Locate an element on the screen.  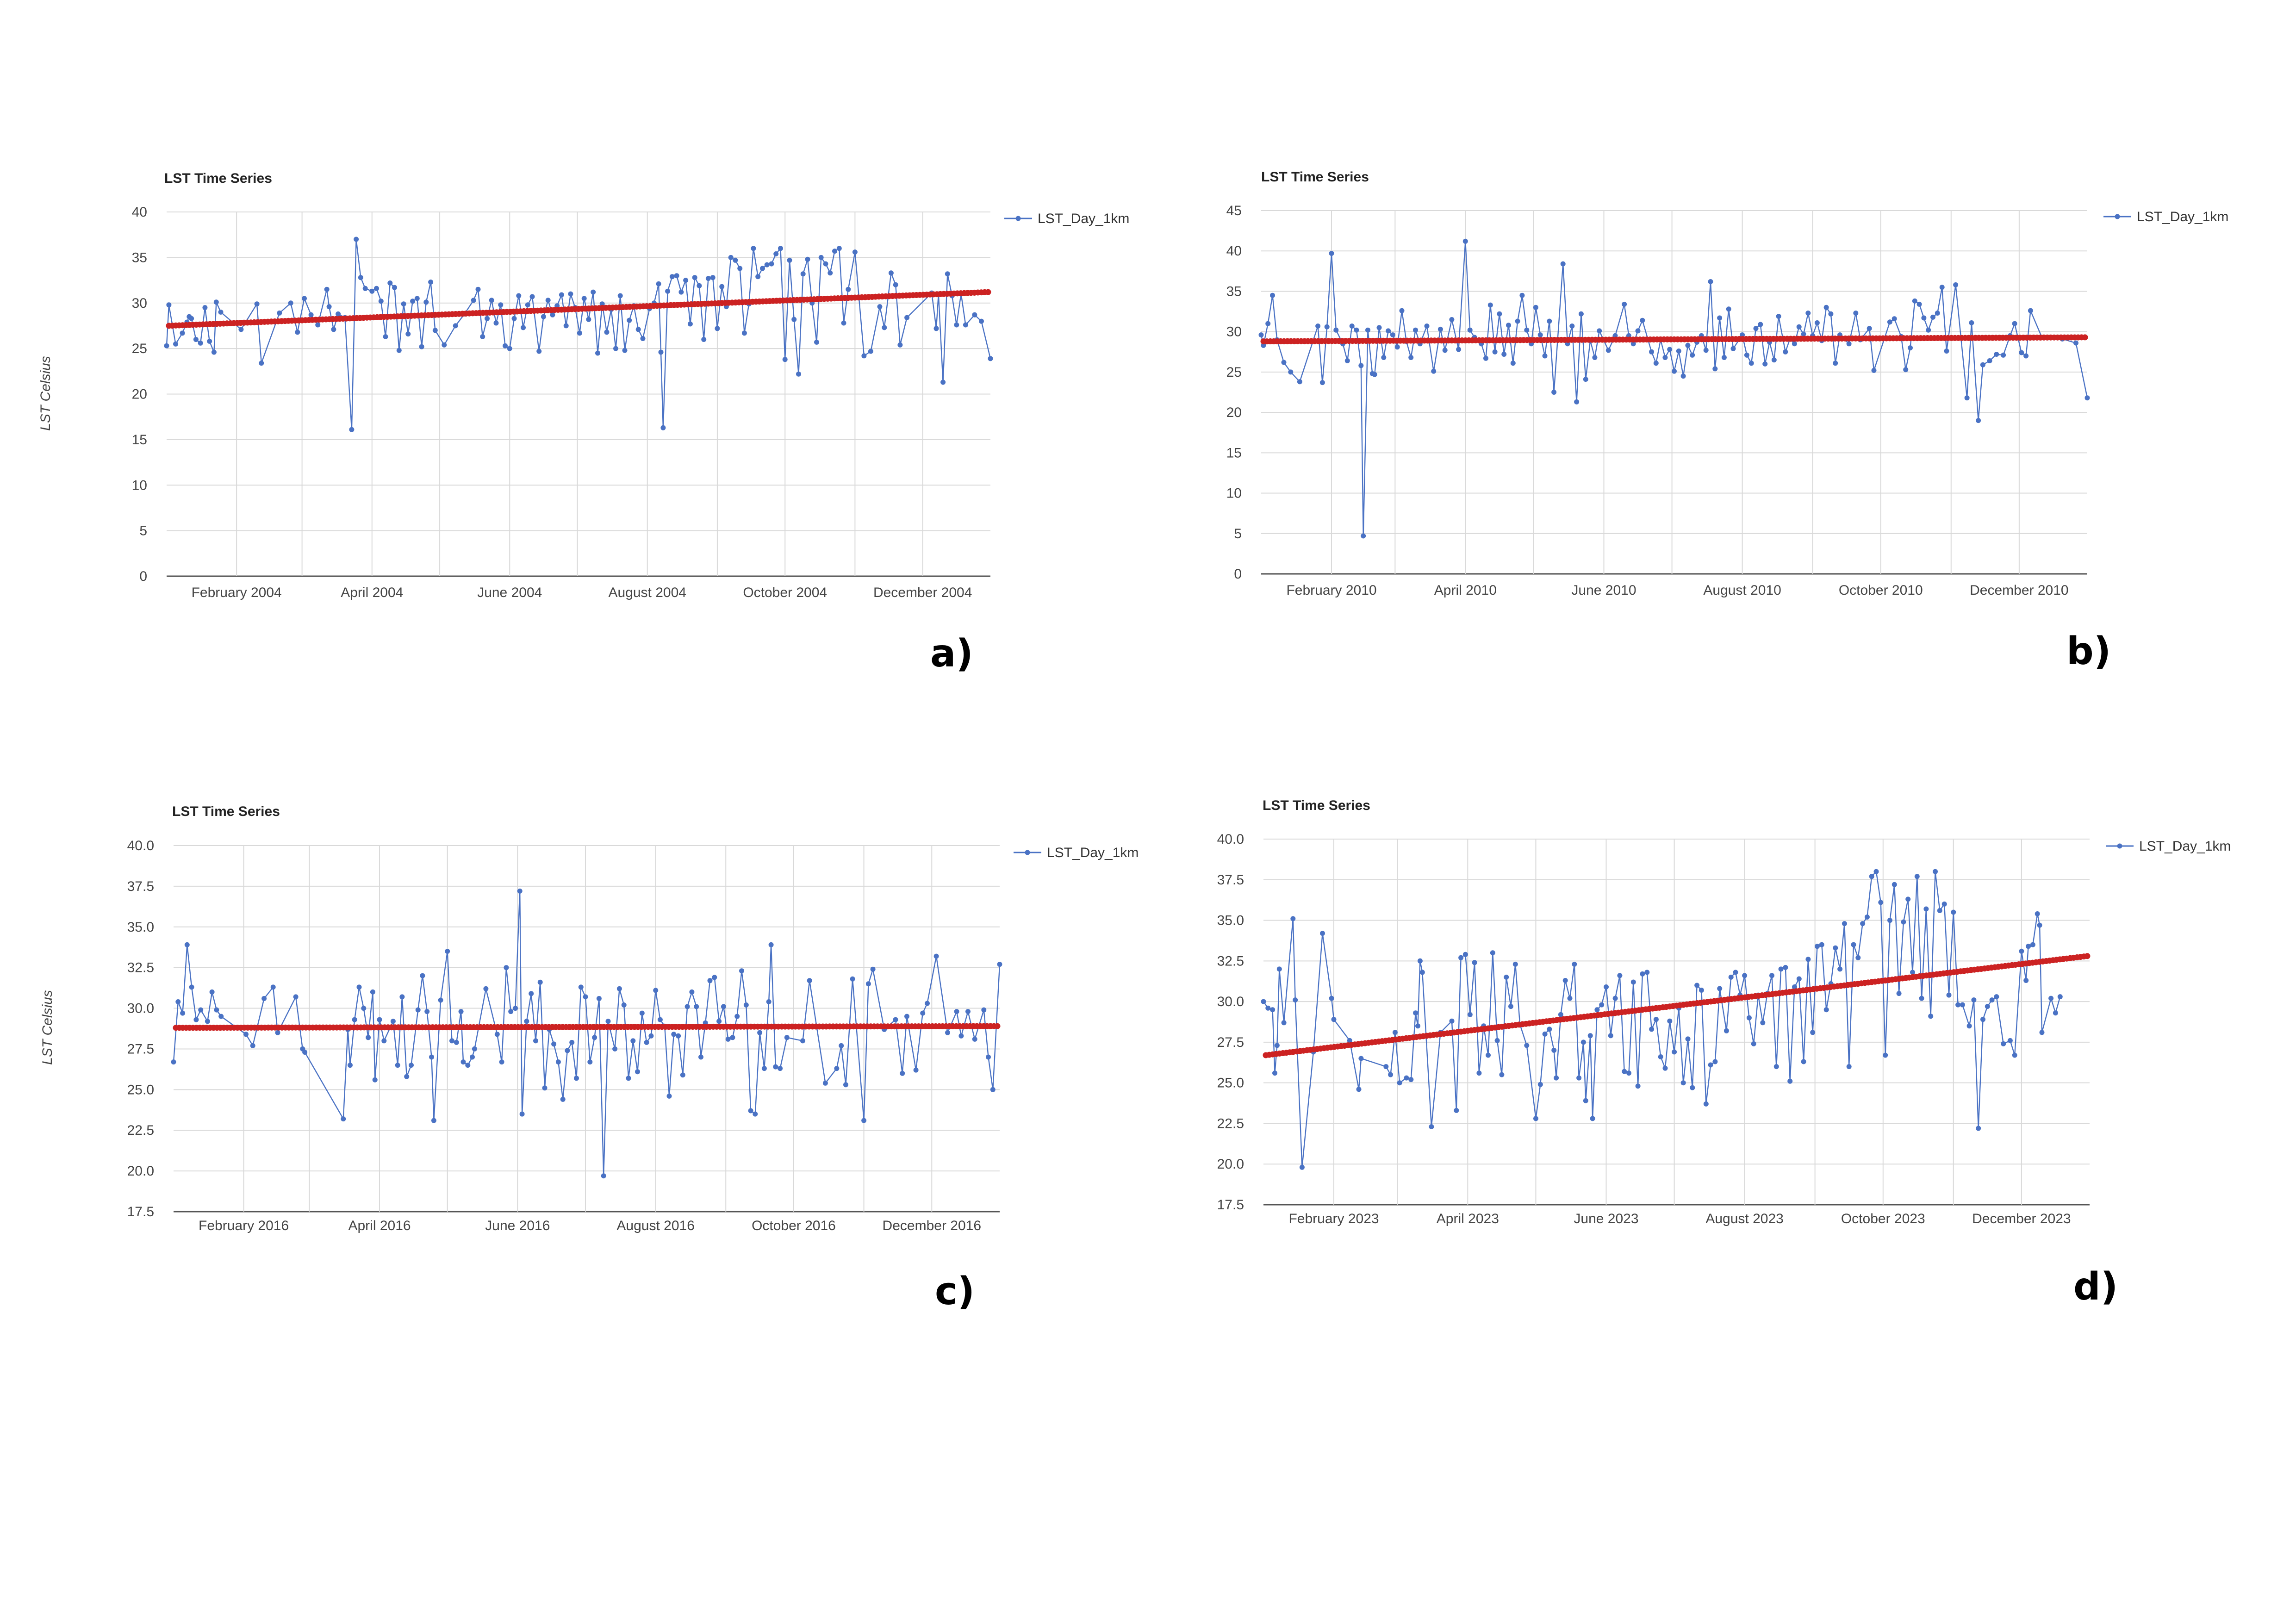
y-tick-label: 10 is located at coordinates (139, 485).